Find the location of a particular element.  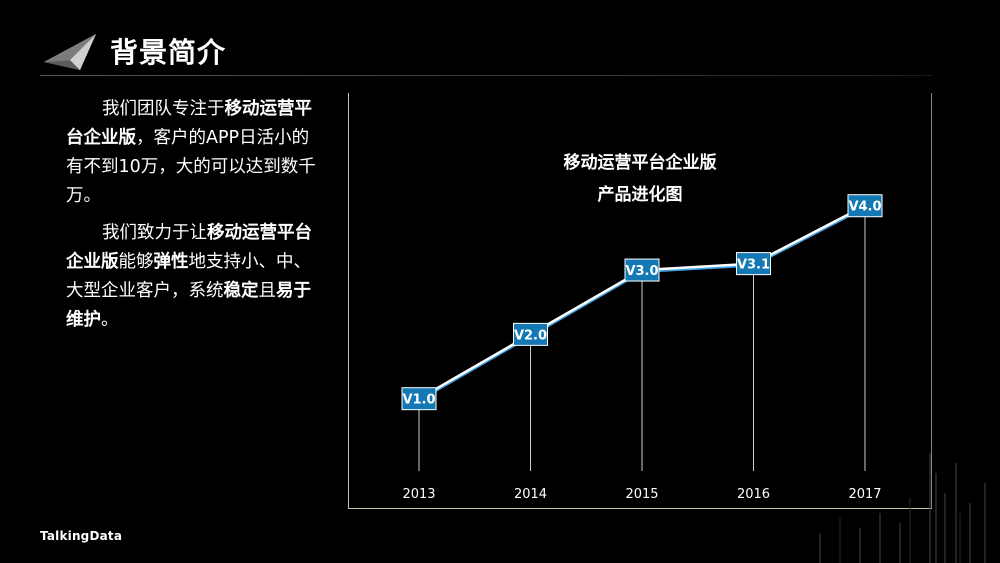

text-run: 我们团队专注于 is located at coordinates (163, 109).